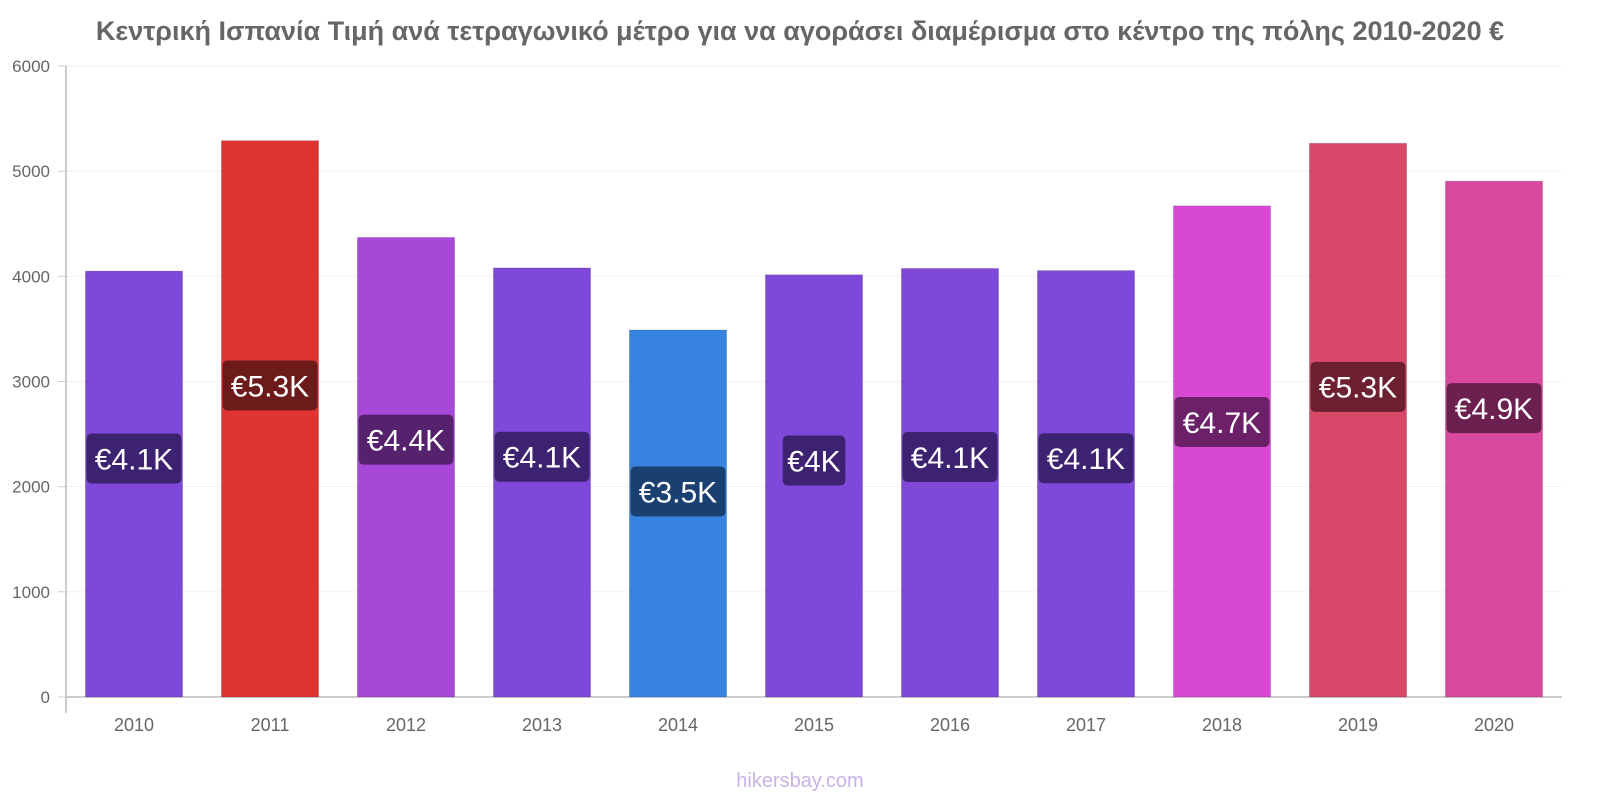 The image size is (1600, 800). I want to click on data-label: €4.7K, so click(1222, 423).